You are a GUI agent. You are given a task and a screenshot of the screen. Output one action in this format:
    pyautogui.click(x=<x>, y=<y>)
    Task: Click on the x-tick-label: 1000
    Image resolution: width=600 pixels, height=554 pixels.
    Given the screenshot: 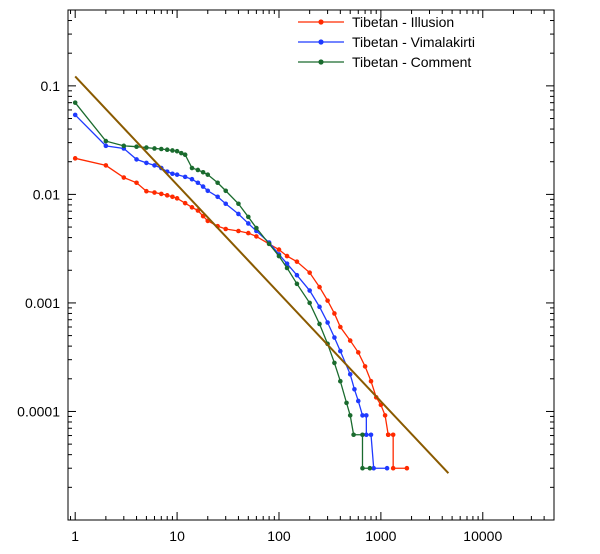 What is the action you would take?
    pyautogui.click(x=380, y=536)
    